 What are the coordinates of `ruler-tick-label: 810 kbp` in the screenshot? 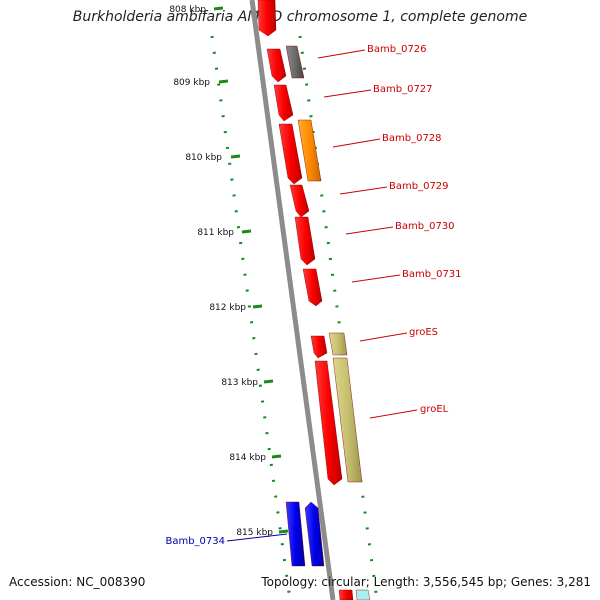 It's located at (203, 158).